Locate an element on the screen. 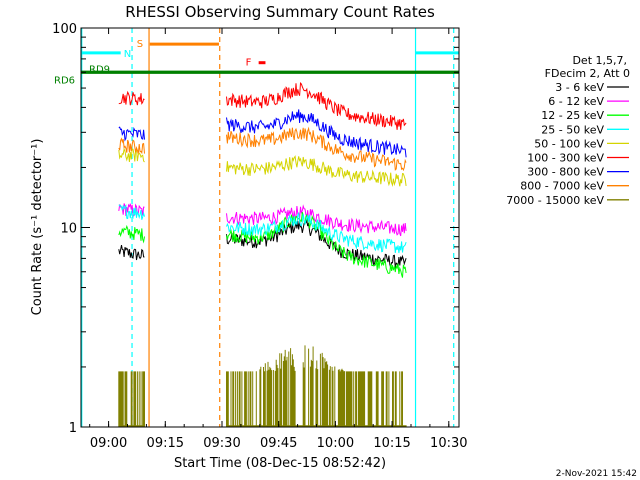 The height and width of the screenshot is (480, 640). x-tick-label-6: 10:30 is located at coordinates (448, 443).